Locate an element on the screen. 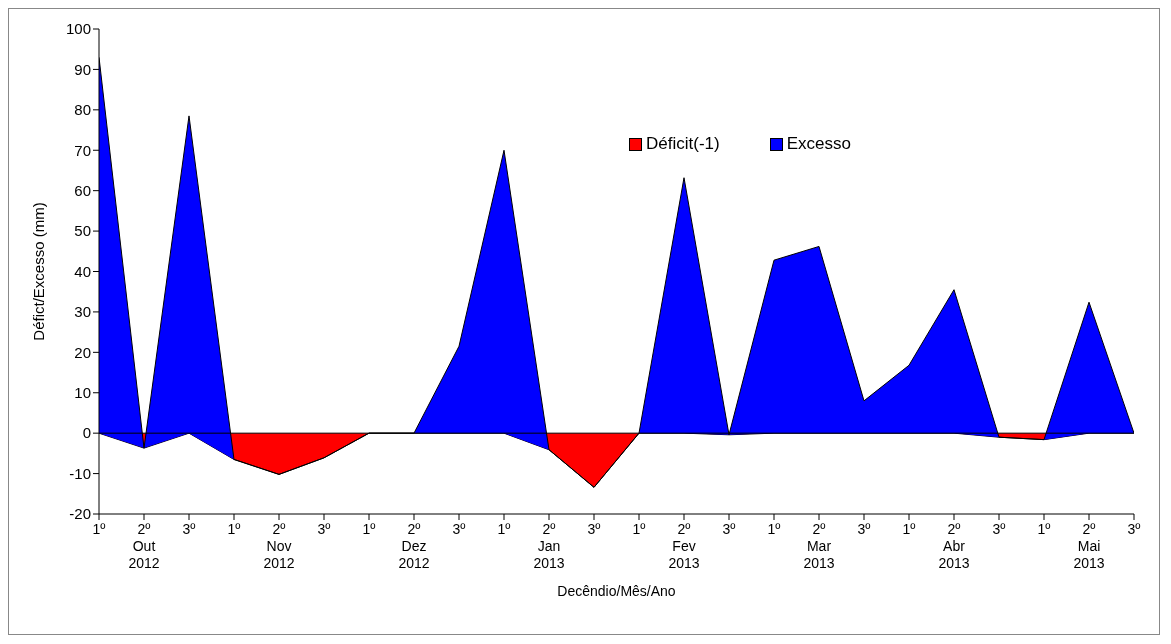 Image resolution: width=1171 pixels, height=644 pixels. legend-label: Excesso is located at coordinates (818, 144).